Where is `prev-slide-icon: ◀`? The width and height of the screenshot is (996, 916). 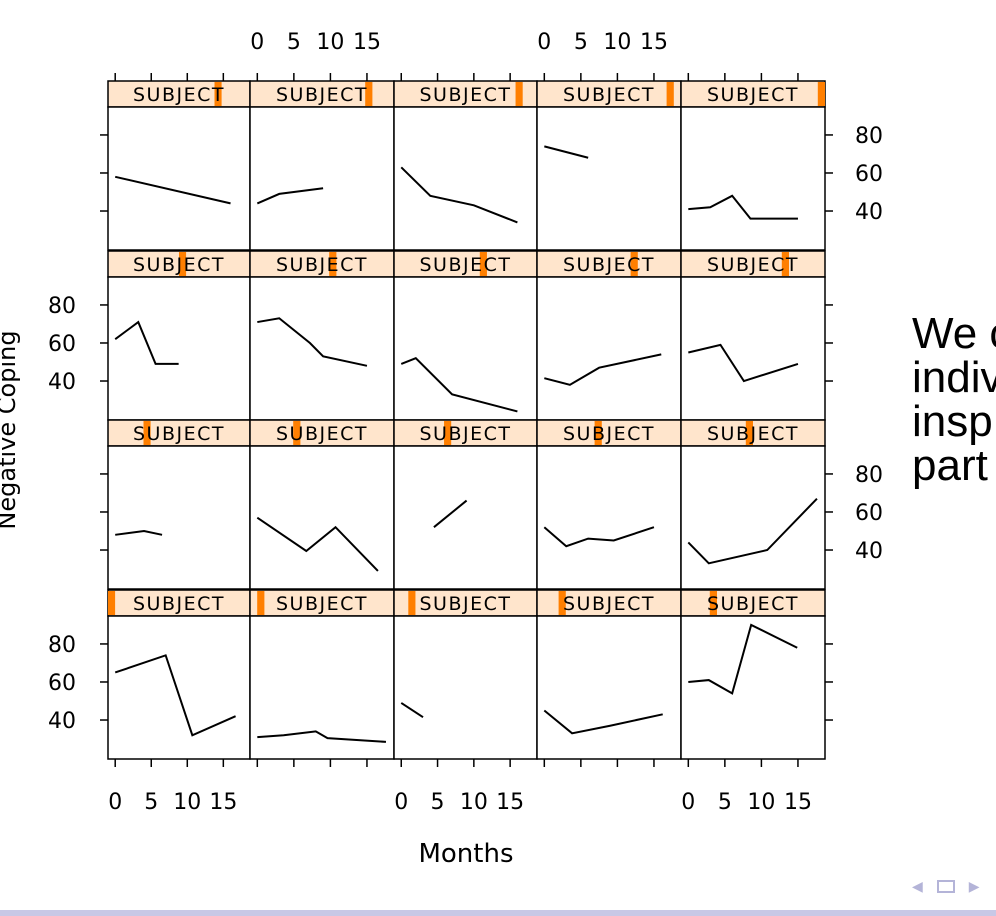
prev-slide-icon: ◀ is located at coordinates (917, 886).